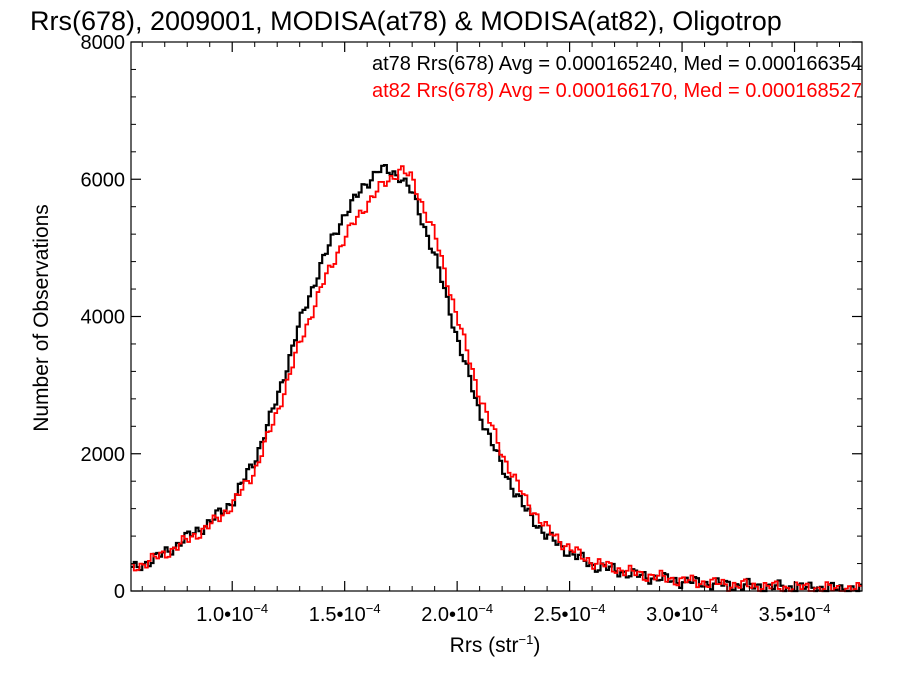  What do you see at coordinates (103, 43) in the screenshot?
I see `y-tick-label: 8000` at bounding box center [103, 43].